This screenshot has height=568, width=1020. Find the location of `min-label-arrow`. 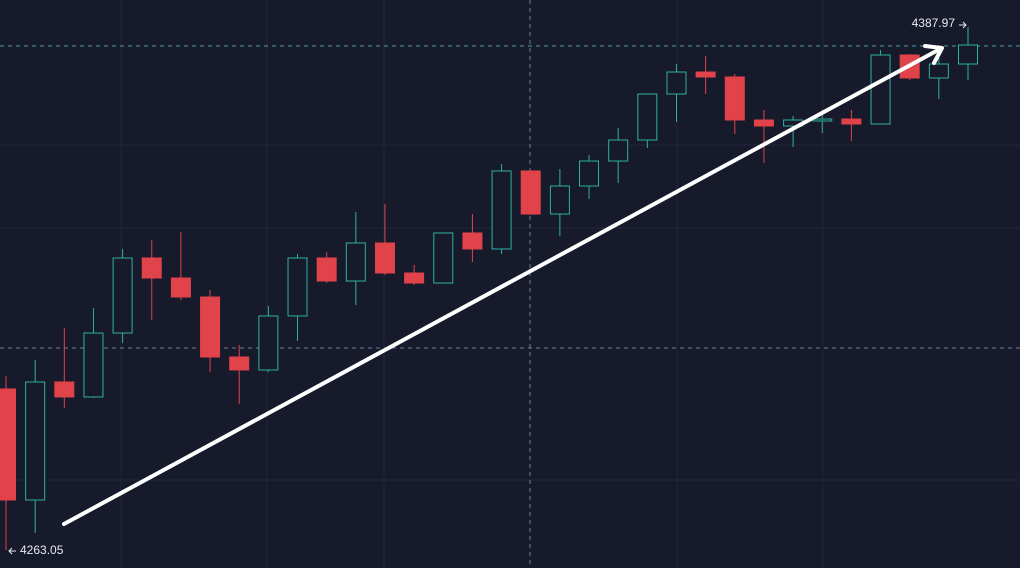

min-label-arrow is located at coordinates (12, 551).